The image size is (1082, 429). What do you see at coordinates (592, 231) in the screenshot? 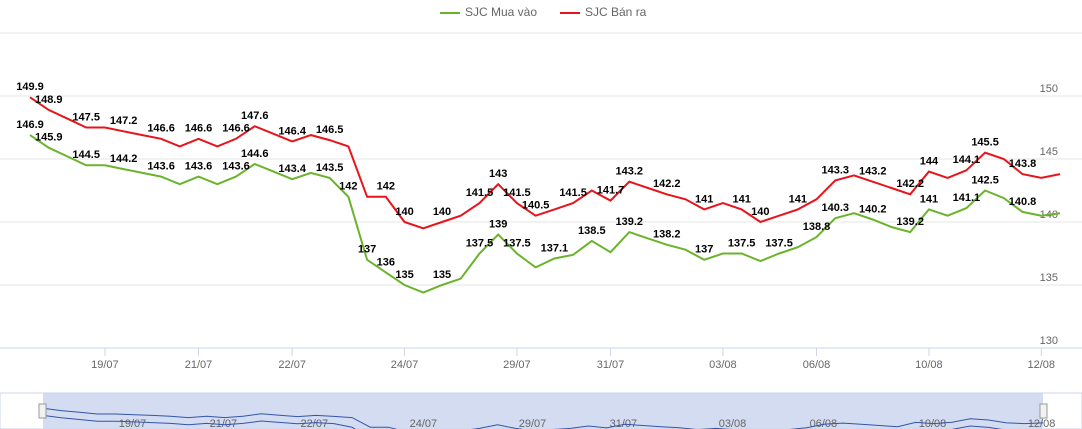
I see `data-label: 138.5` at bounding box center [592, 231].